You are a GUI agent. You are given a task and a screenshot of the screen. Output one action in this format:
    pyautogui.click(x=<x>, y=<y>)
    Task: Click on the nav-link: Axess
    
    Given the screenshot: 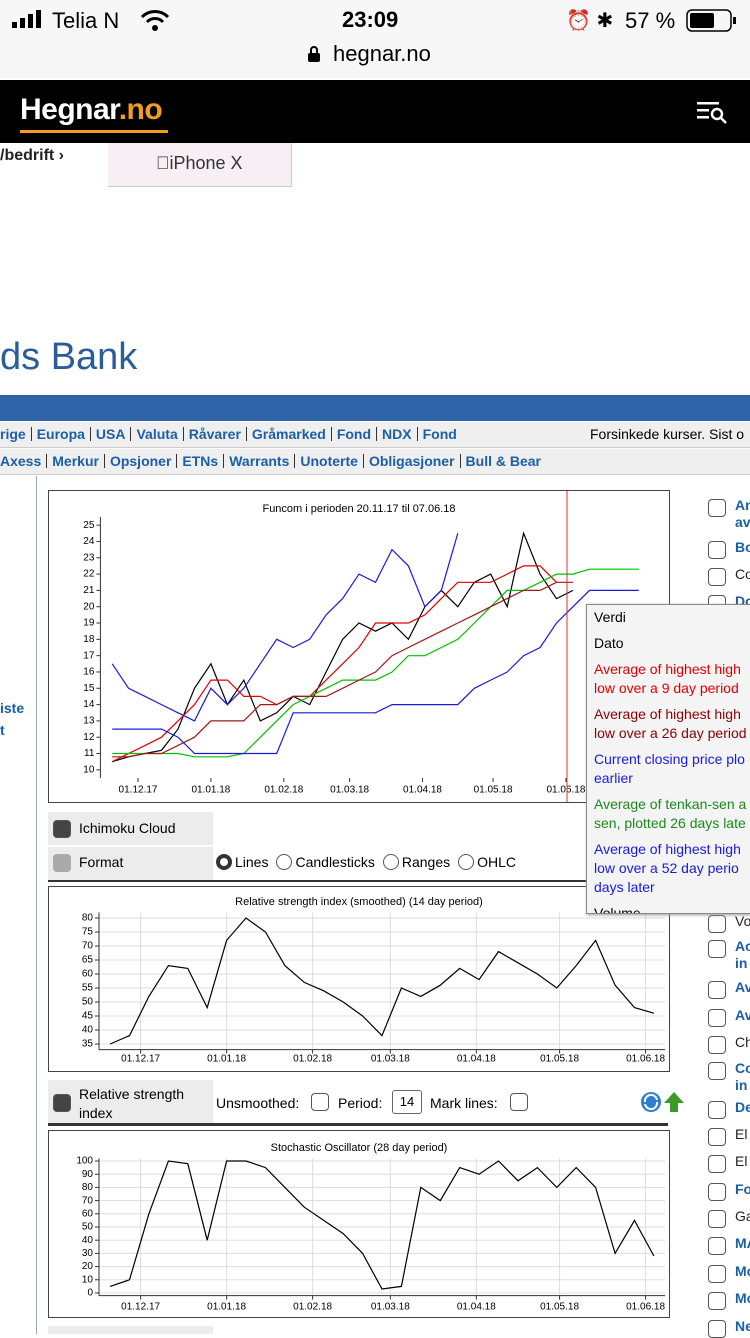 What is the action you would take?
    pyautogui.click(x=21, y=461)
    